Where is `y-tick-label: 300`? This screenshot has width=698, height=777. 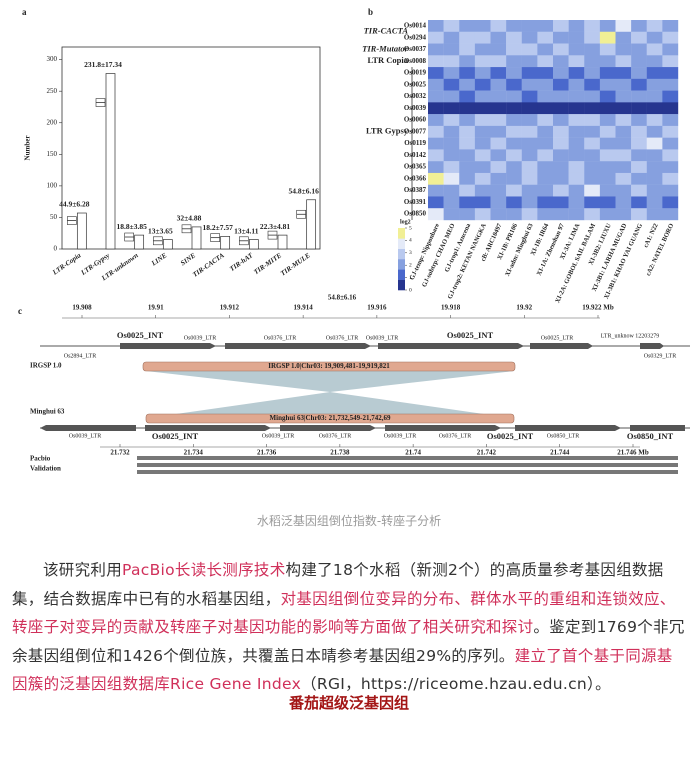 y-tick-label: 300 is located at coordinates (52, 59).